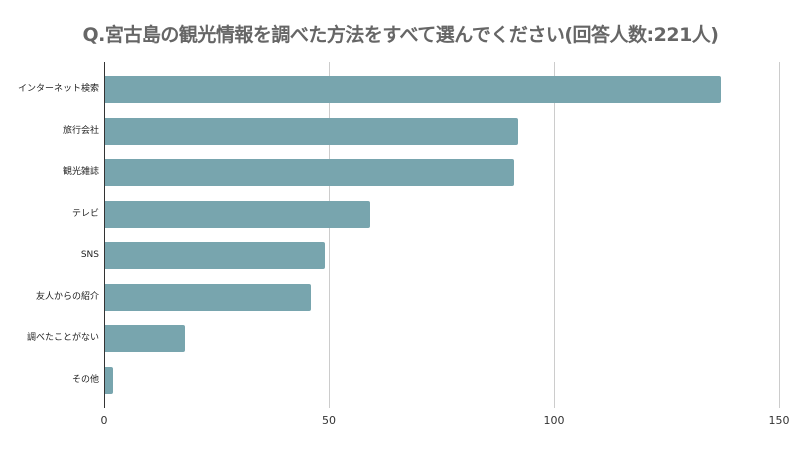 The image size is (801, 450). What do you see at coordinates (80, 131) in the screenshot?
I see `category-label: 旅行会社` at bounding box center [80, 131].